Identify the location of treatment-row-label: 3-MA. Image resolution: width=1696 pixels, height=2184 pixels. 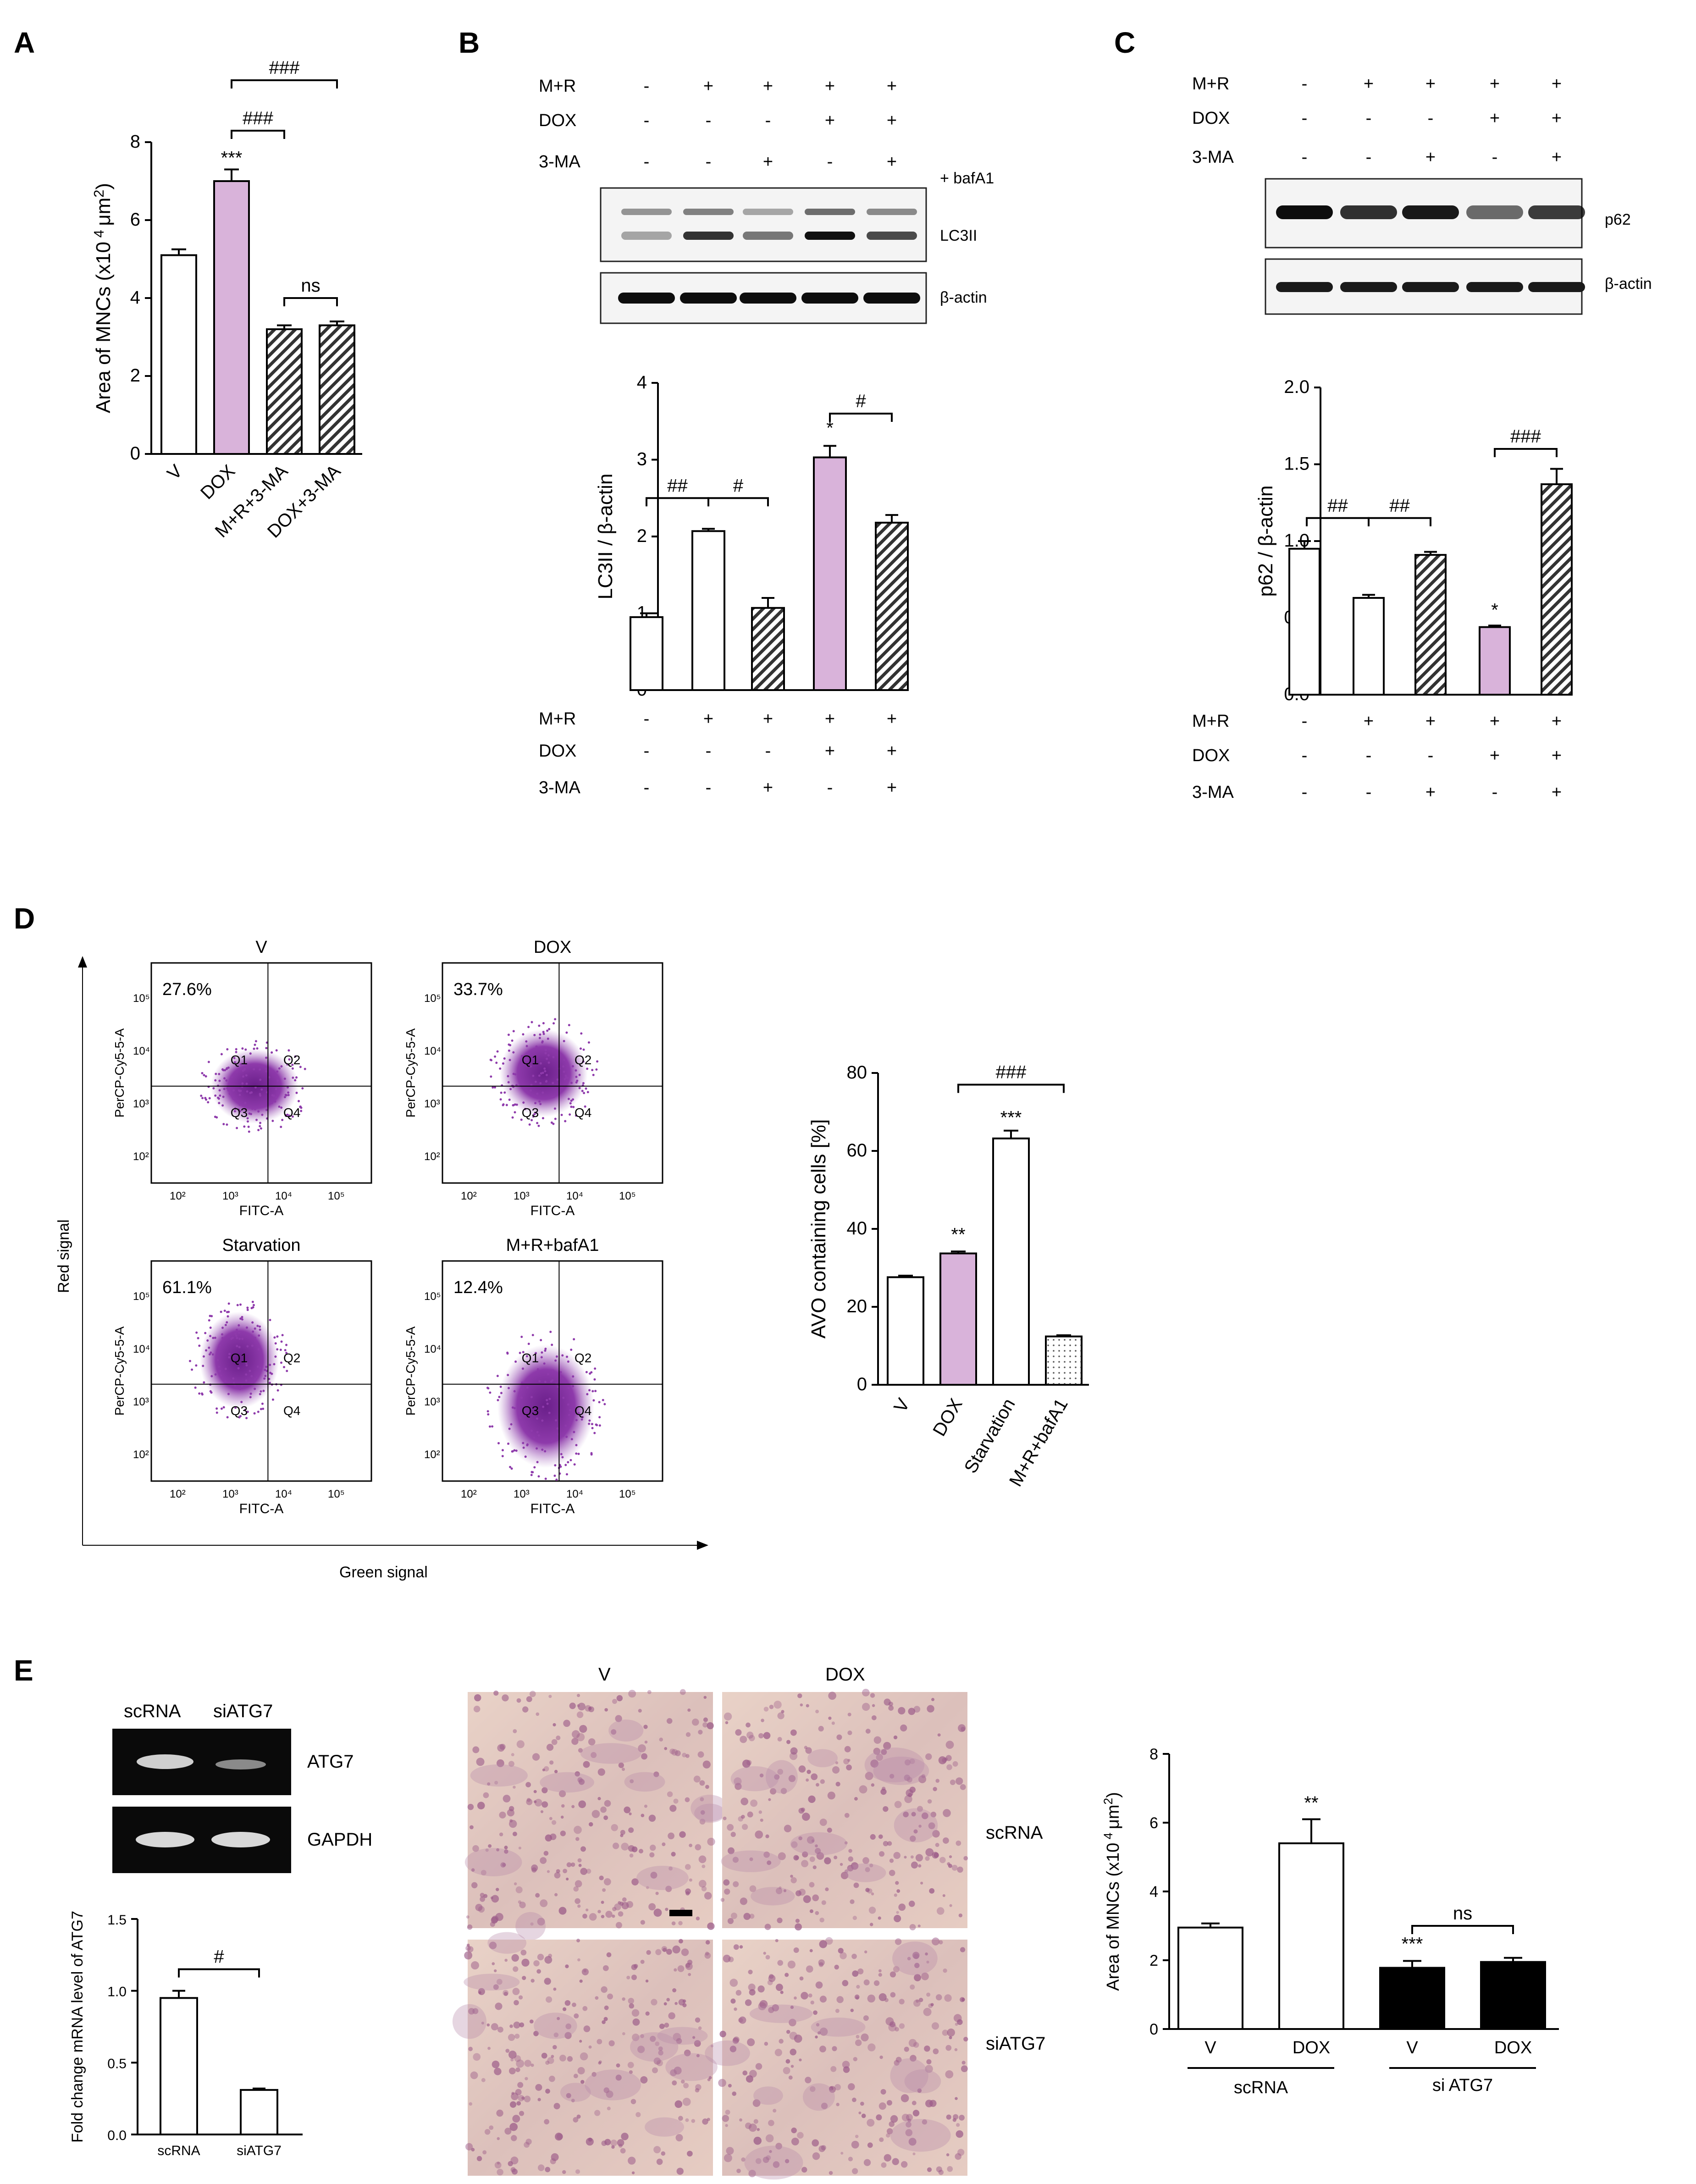
(1213, 792).